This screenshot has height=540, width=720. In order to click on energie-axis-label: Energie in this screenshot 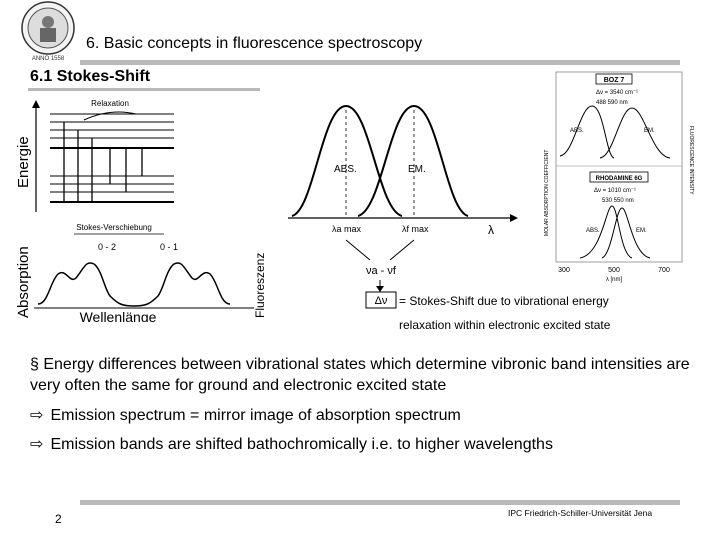, I will do `click(23, 162)`.